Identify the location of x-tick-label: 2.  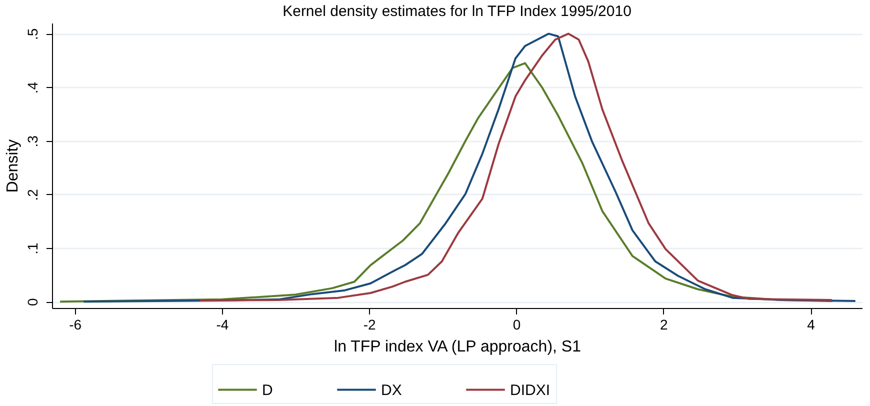
(664, 324).